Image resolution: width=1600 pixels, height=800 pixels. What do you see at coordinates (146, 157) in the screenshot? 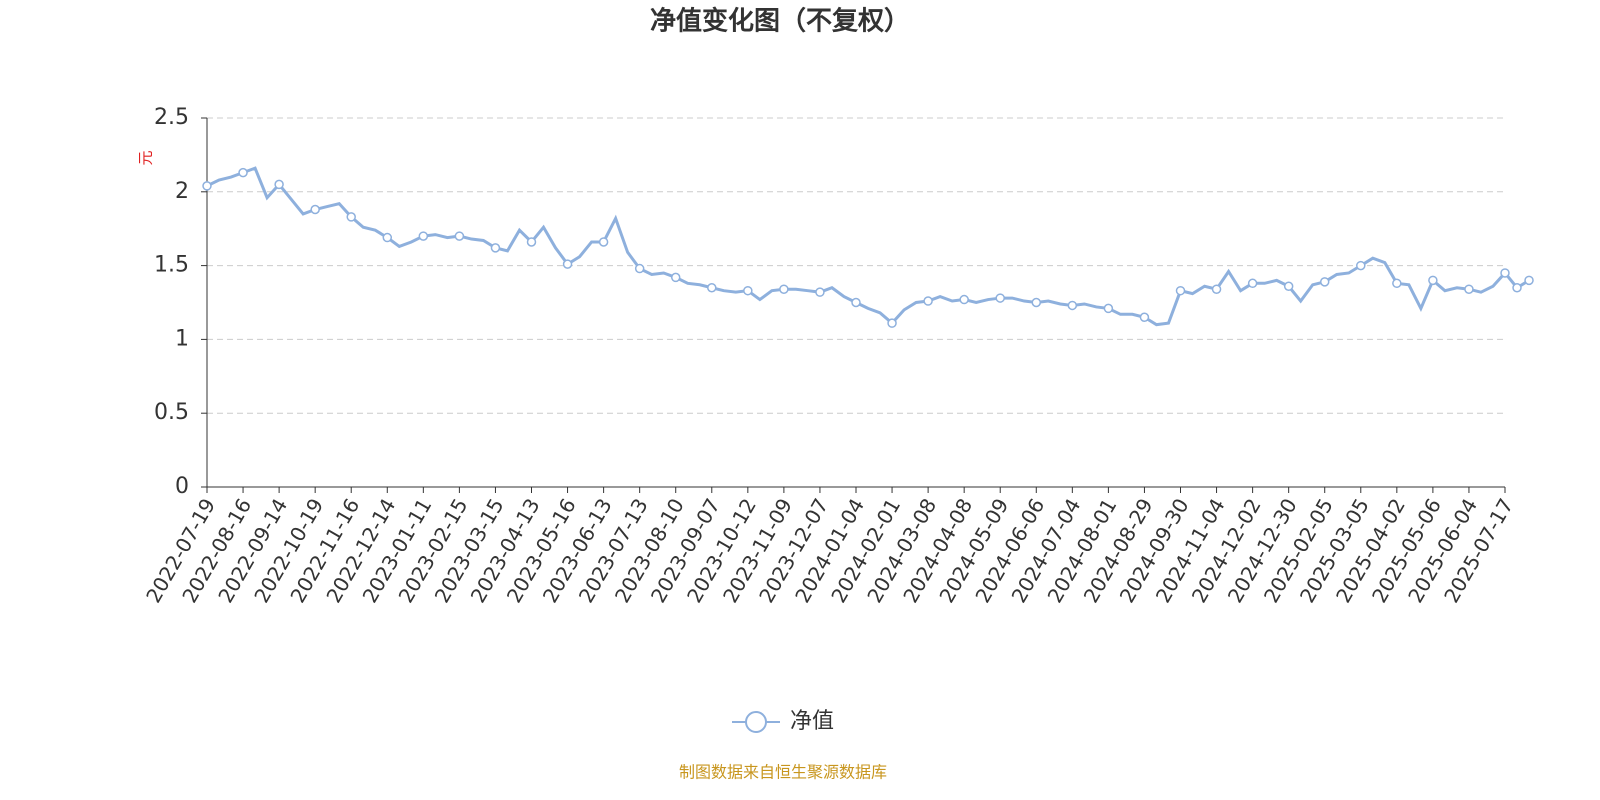
I see `y-axis-label: 元` at bounding box center [146, 157].